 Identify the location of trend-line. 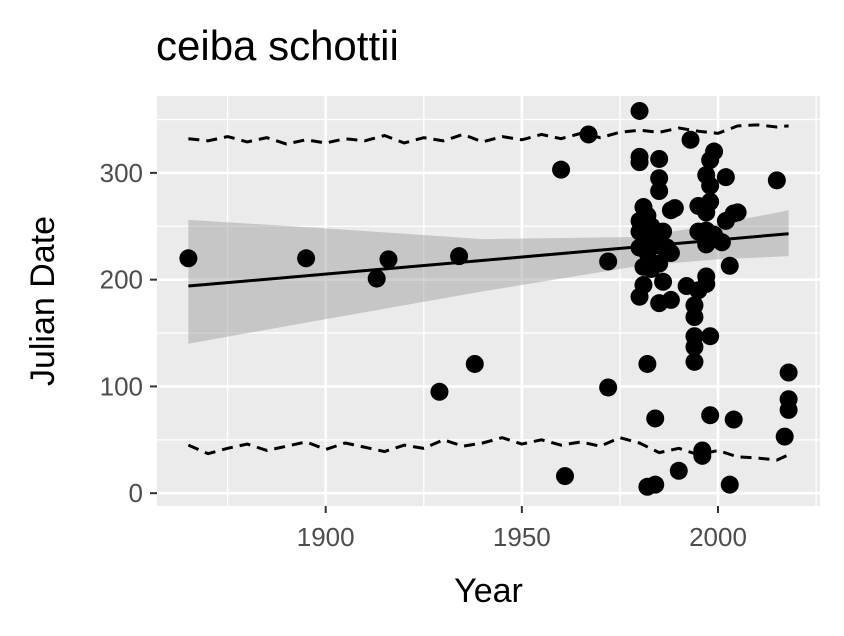
(488, 260).